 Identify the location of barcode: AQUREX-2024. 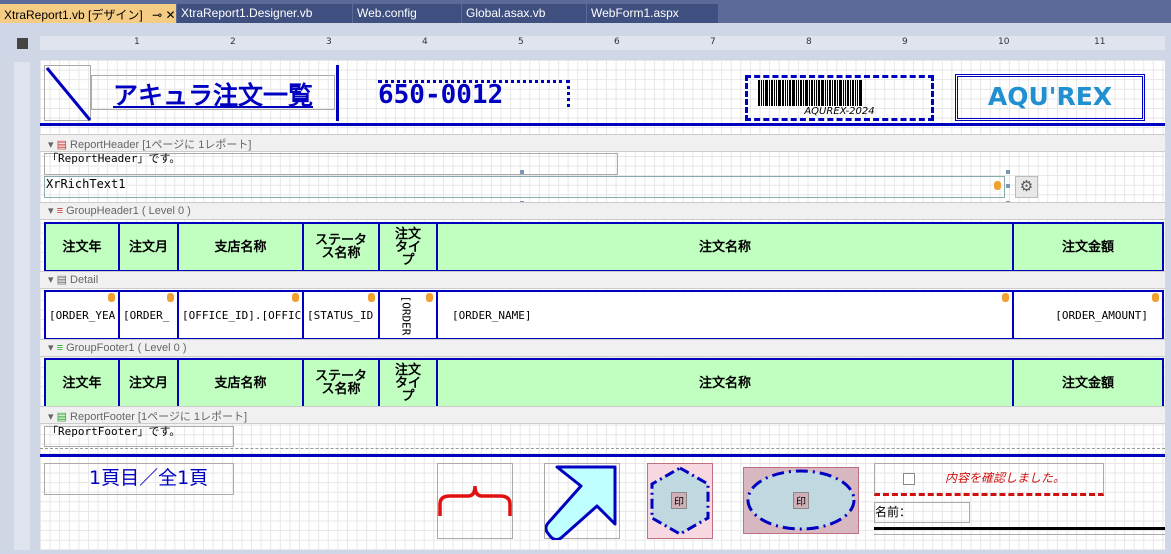
(839, 98).